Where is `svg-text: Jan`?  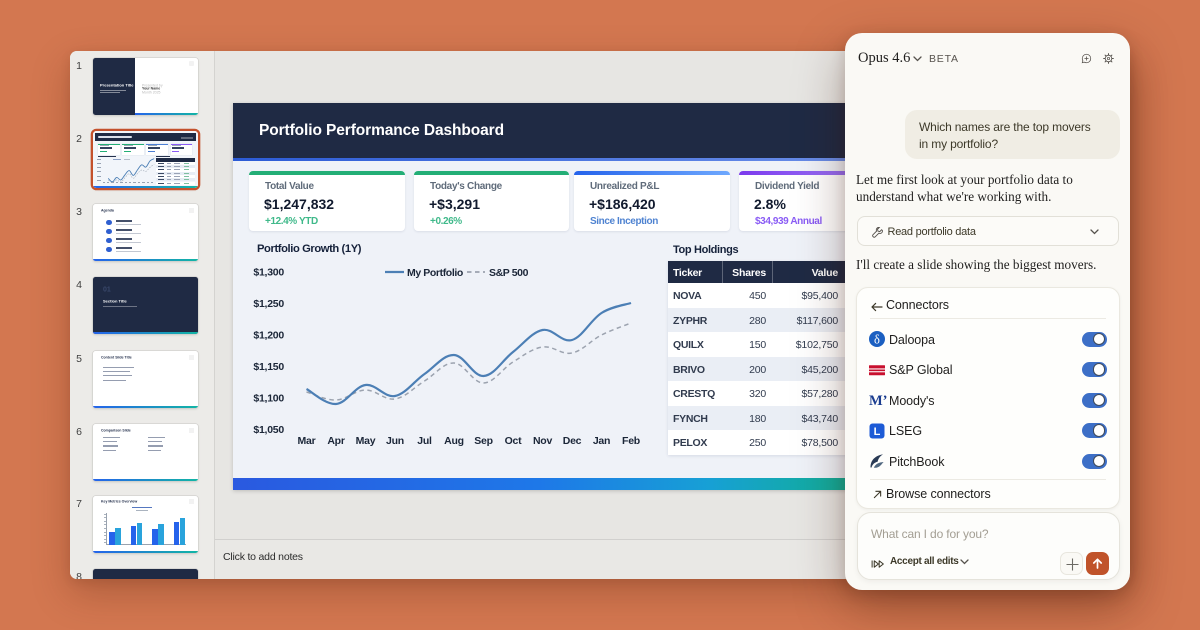
svg-text: Jan is located at coordinates (601, 441).